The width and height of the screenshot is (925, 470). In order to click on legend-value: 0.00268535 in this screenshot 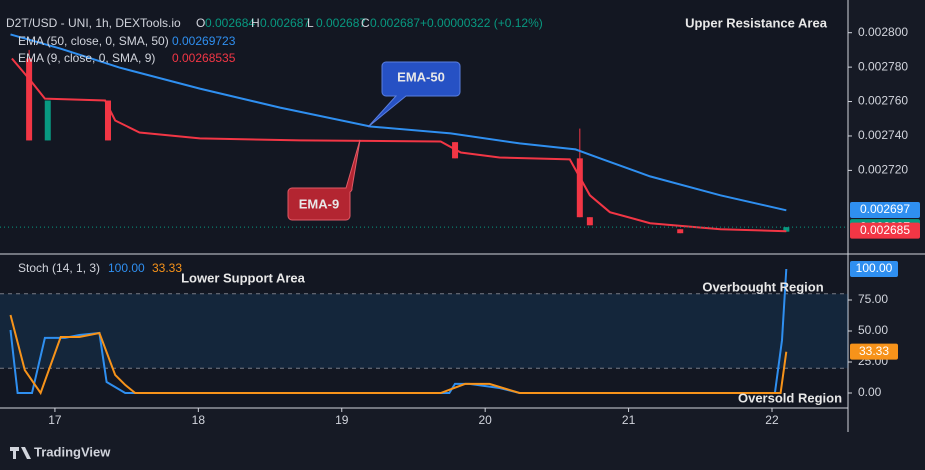, I will do `click(204, 58)`.